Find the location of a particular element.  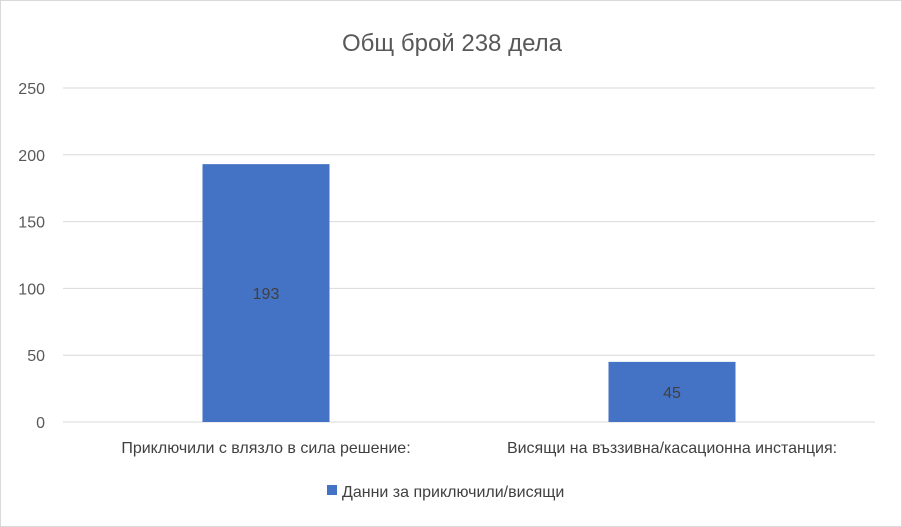

y-tick-label: 50 is located at coordinates (36, 356).